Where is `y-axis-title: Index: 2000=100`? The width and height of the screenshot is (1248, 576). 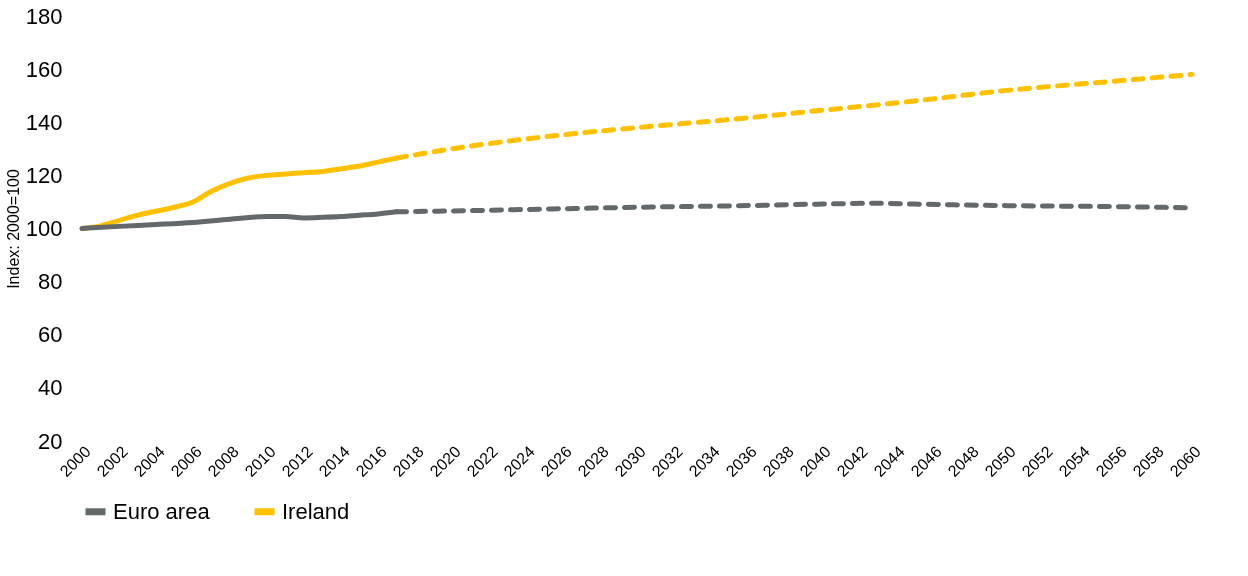
y-axis-title: Index: 2000=100 is located at coordinates (13, 229).